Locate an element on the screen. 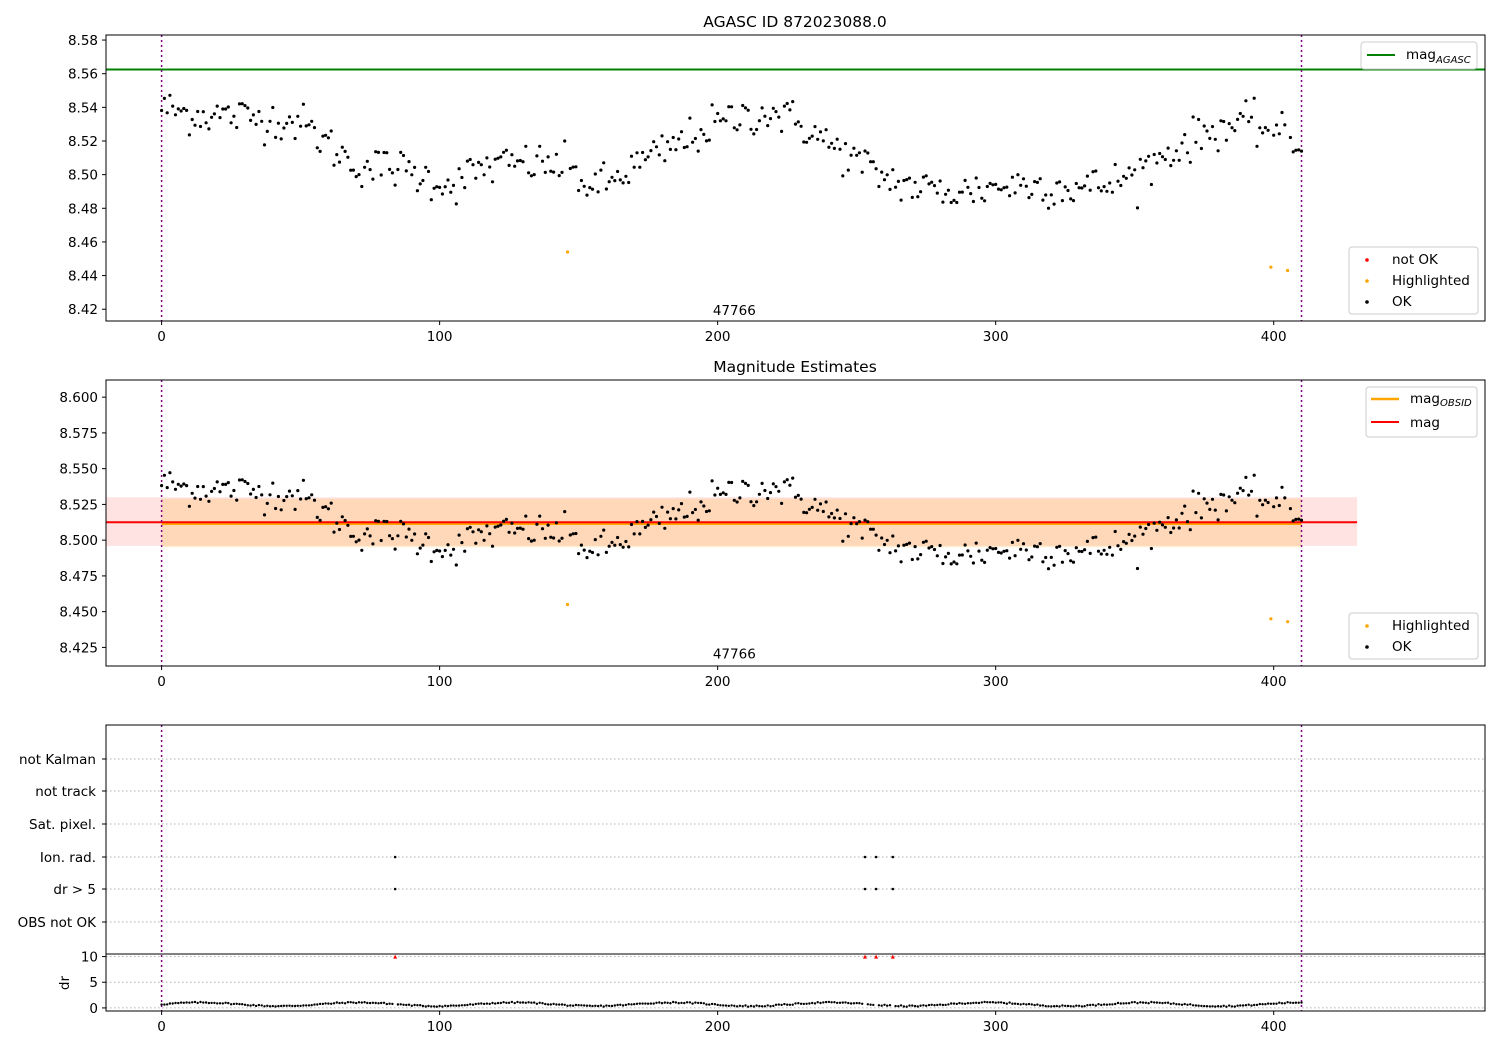 This screenshot has width=1500, height=1054. flag-point is located at coordinates (893, 889).